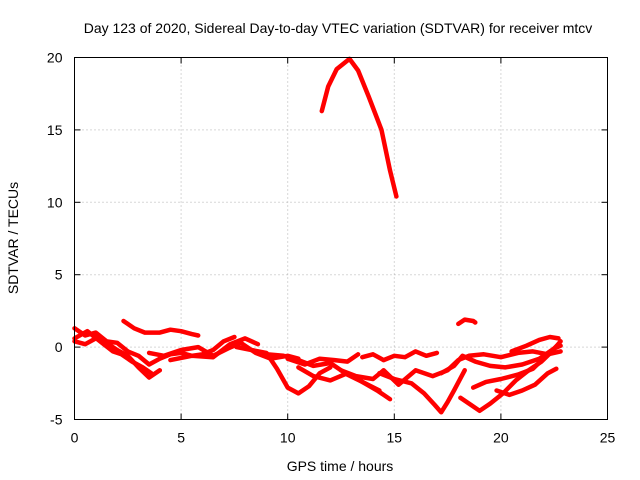 This screenshot has height=480, width=640. I want to click on x-tick-label-10: 10, so click(288, 438).